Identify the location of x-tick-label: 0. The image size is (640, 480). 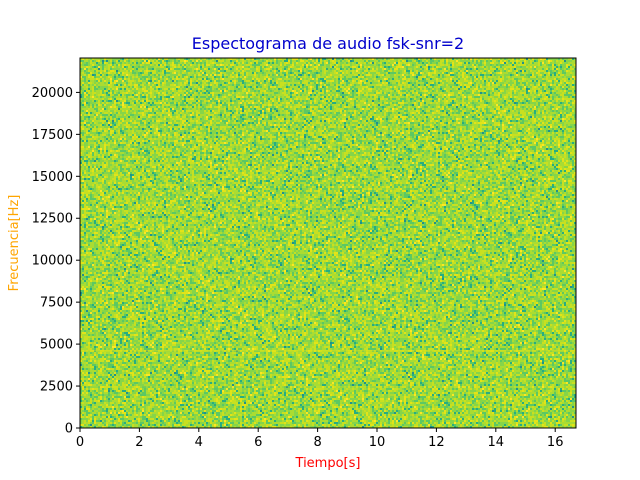
(80, 442).